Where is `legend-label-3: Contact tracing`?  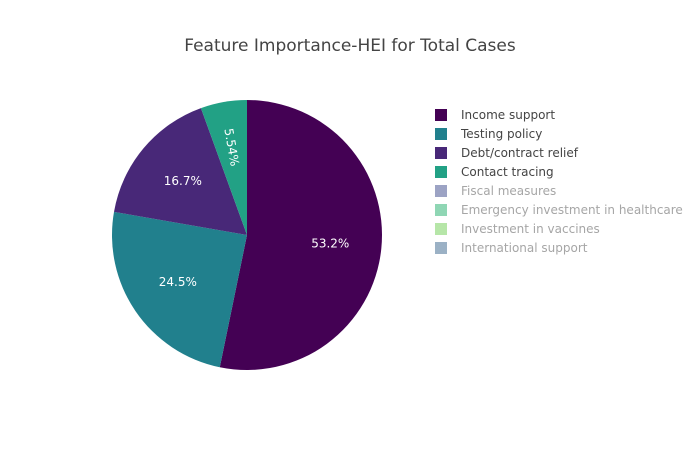
legend-label-3: Contact tracing is located at coordinates (507, 172).